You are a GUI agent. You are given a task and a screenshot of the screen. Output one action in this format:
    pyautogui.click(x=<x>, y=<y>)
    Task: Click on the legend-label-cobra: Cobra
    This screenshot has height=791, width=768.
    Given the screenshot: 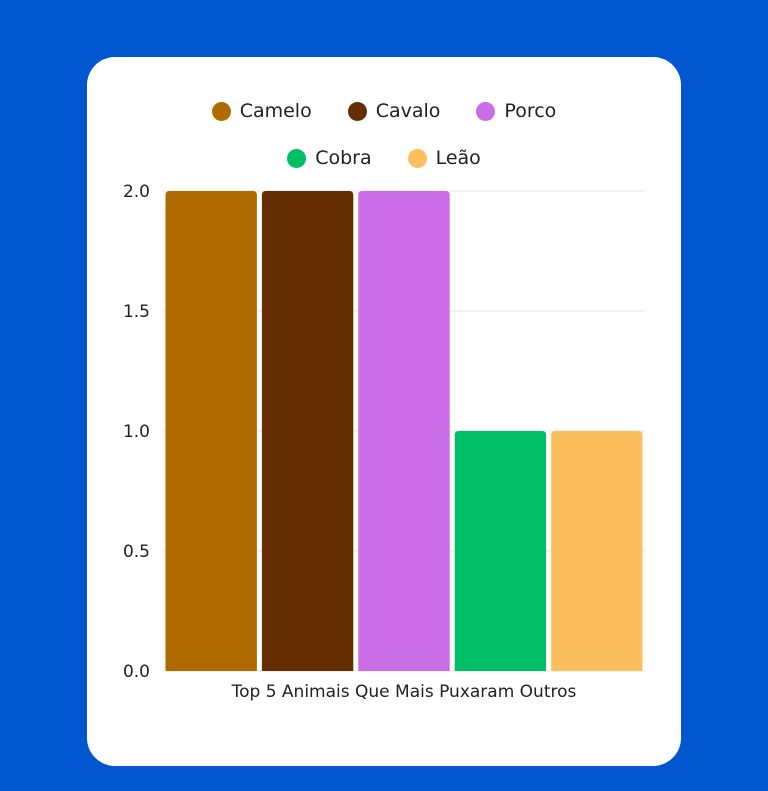 What is the action you would take?
    pyautogui.click(x=343, y=158)
    